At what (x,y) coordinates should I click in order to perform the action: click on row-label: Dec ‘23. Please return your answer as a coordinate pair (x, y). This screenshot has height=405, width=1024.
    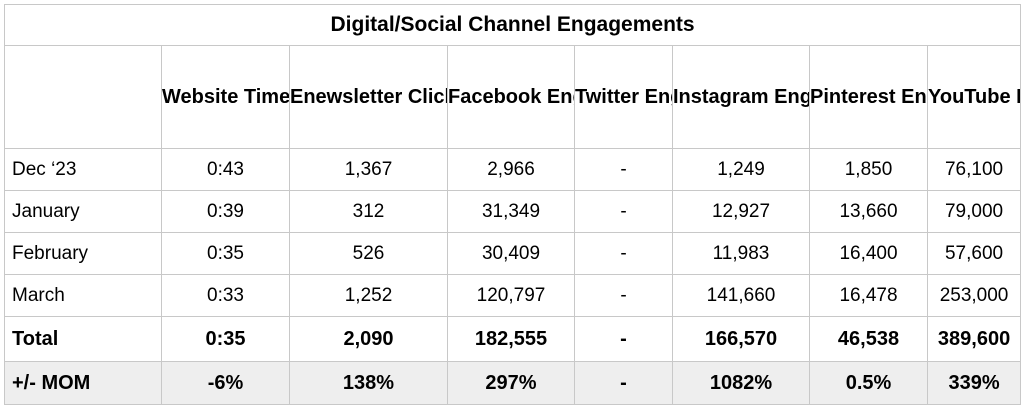
    Looking at the image, I should click on (83, 169).